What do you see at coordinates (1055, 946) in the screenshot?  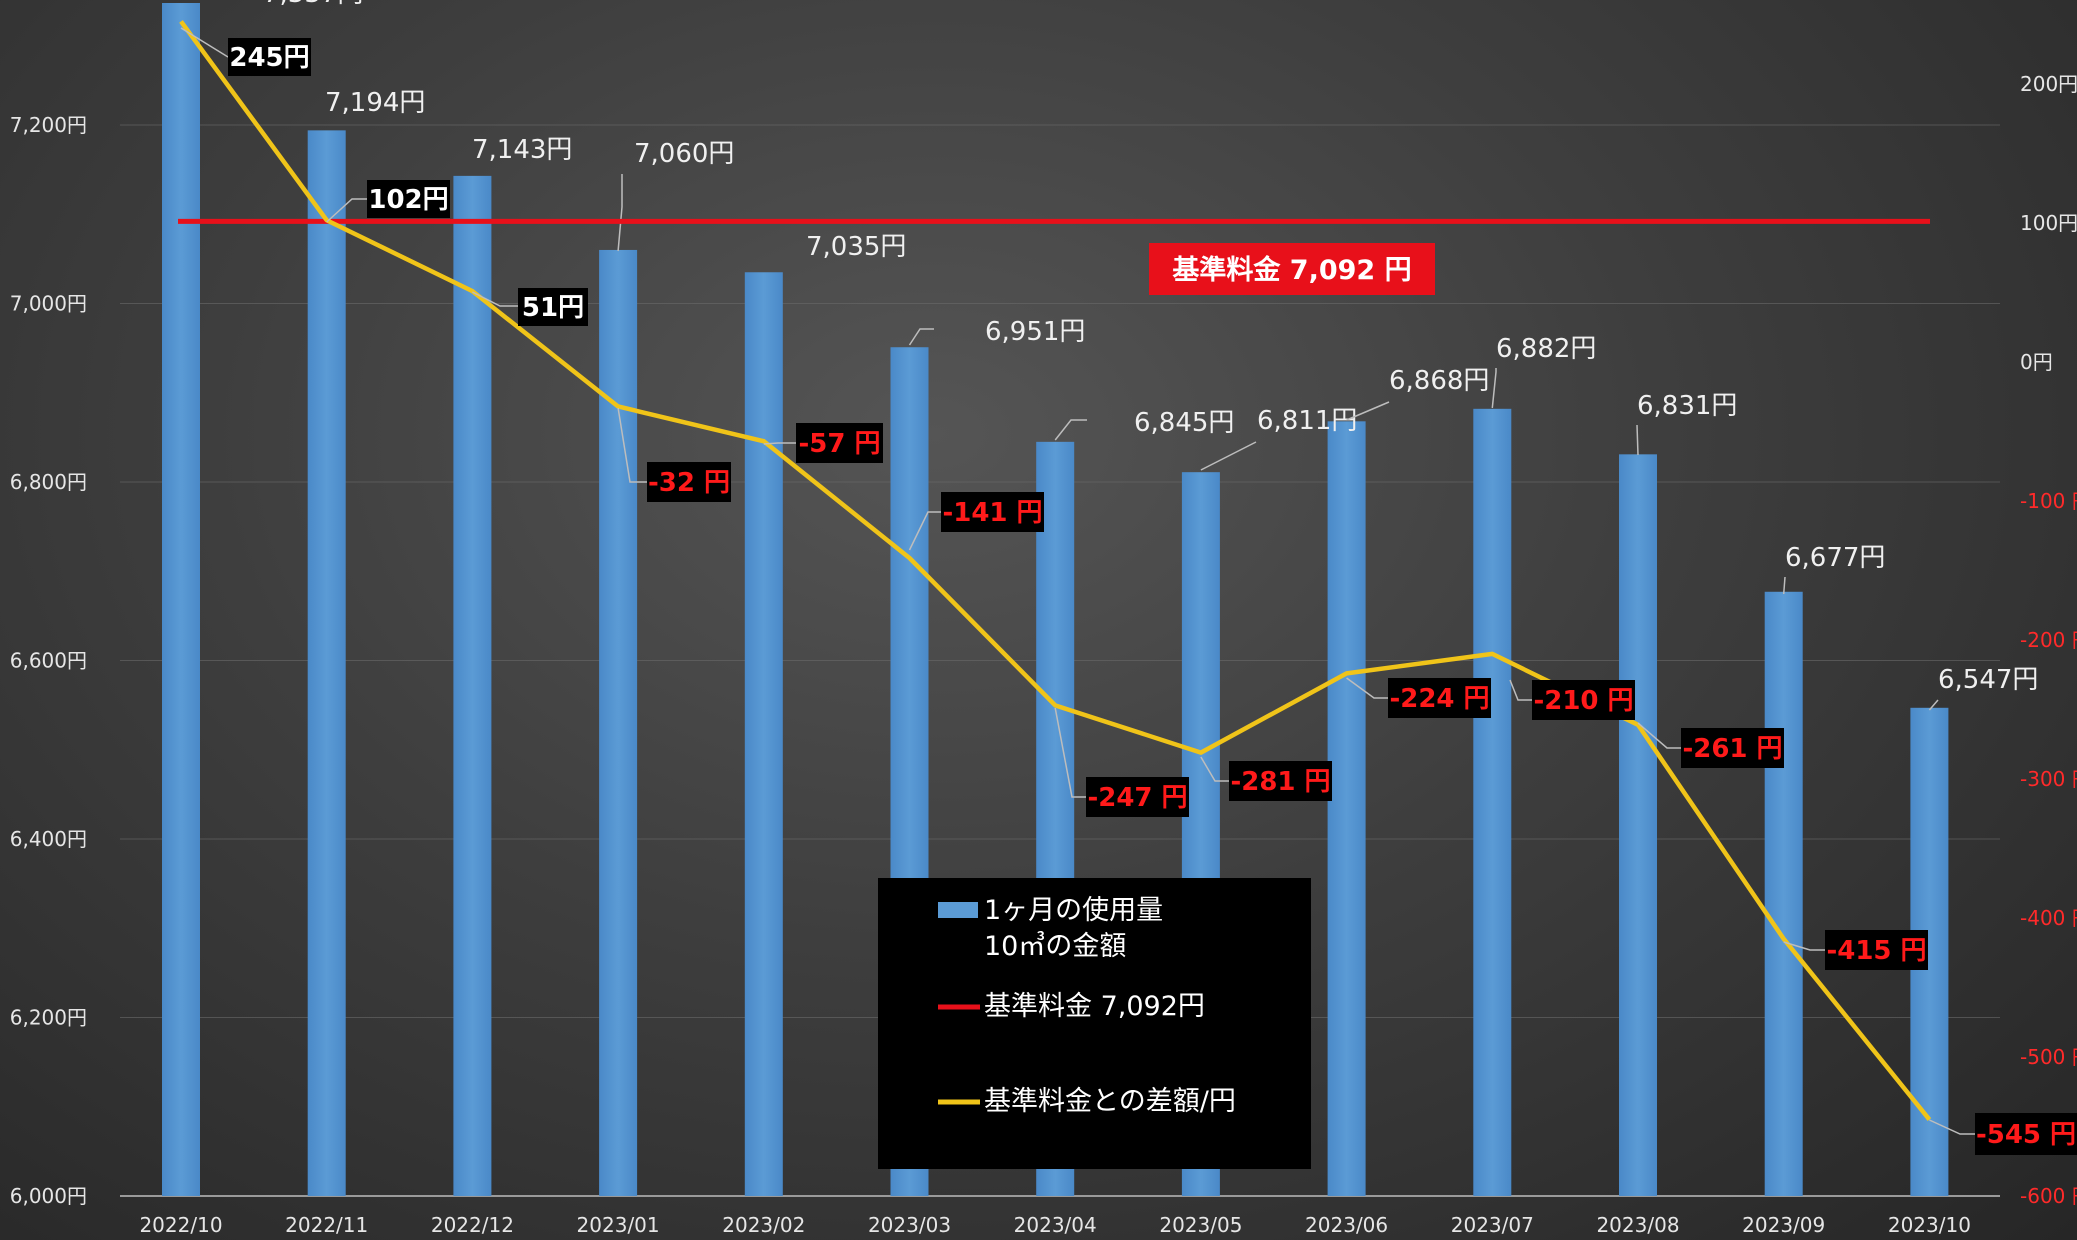 I see `legend-label-bar-line2: 10㎥の金額` at bounding box center [1055, 946].